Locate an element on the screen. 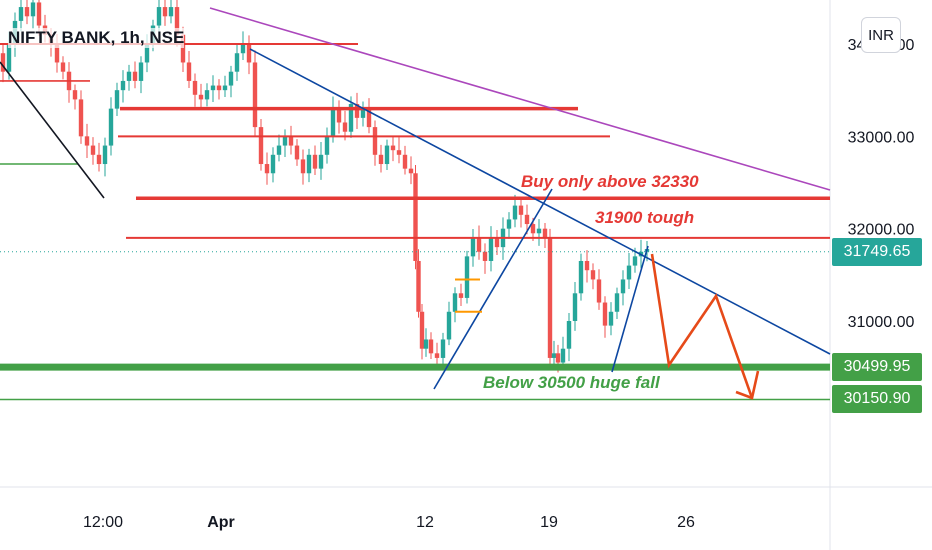 The image size is (932, 550). support-price-label: 30499.95 is located at coordinates (877, 367).